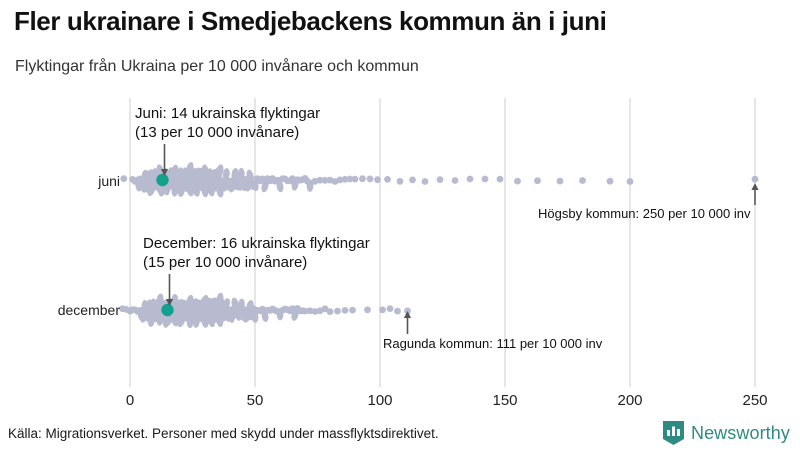 This screenshot has width=800, height=450. I want to click on x-tick-label: 150, so click(505, 400).